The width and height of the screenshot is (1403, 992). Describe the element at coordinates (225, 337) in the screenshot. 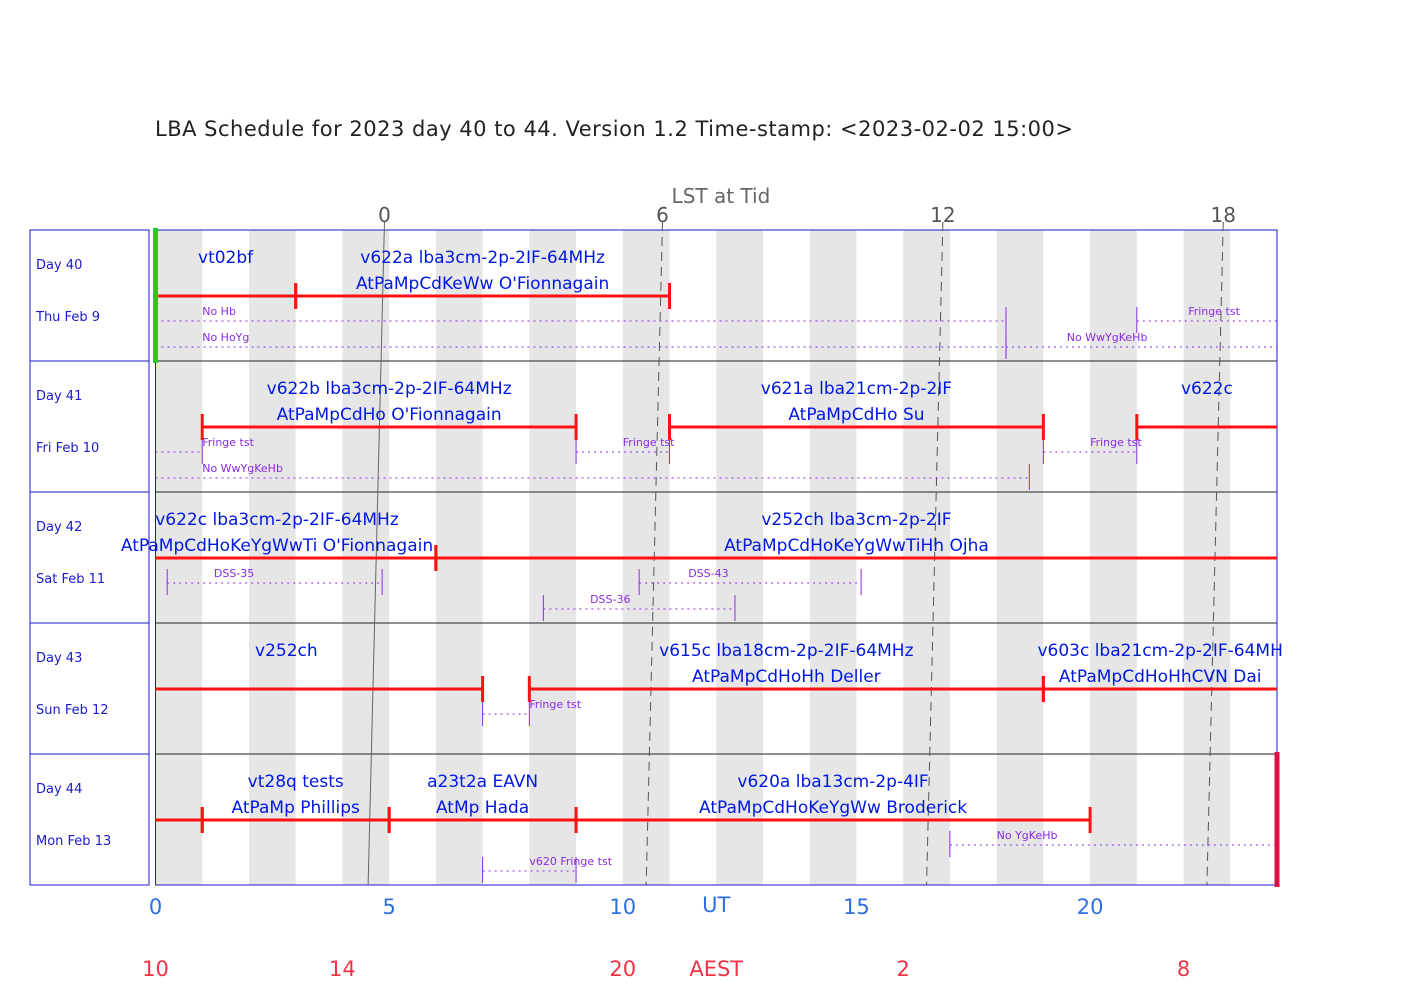

I see `note-label: No HoYg` at that location.